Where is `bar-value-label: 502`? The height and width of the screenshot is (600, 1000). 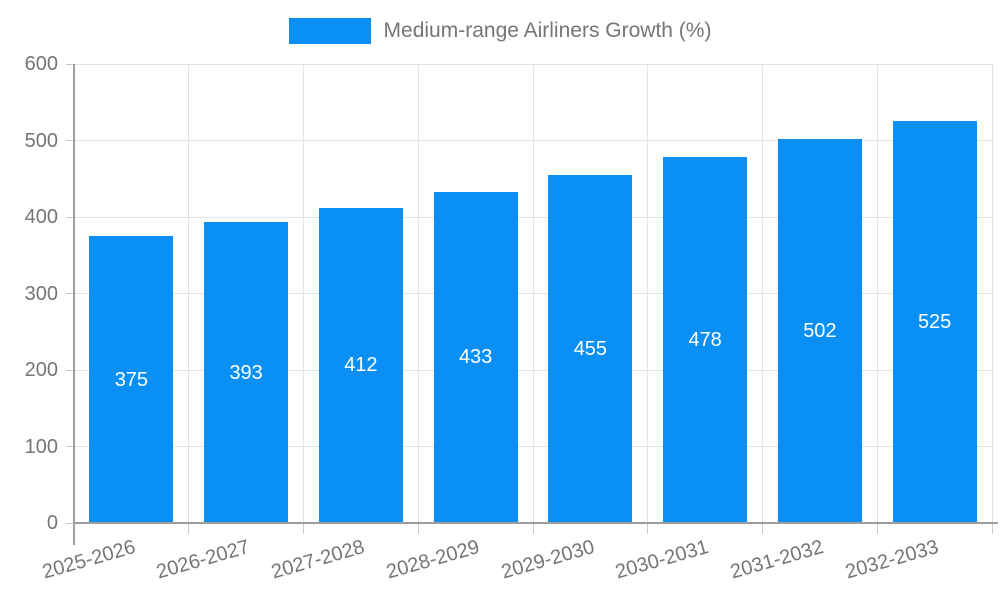 bar-value-label: 502 is located at coordinates (820, 330).